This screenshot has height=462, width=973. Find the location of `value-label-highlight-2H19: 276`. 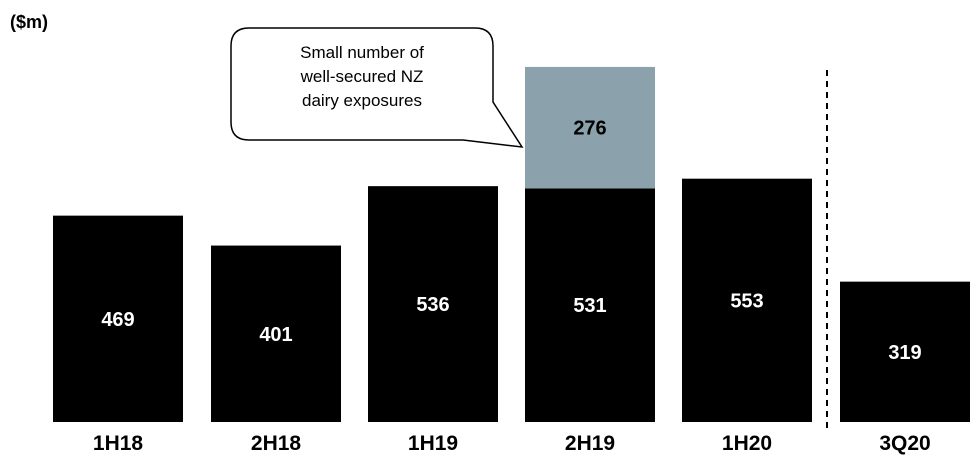

value-label-highlight-2H19: 276 is located at coordinates (589, 129).